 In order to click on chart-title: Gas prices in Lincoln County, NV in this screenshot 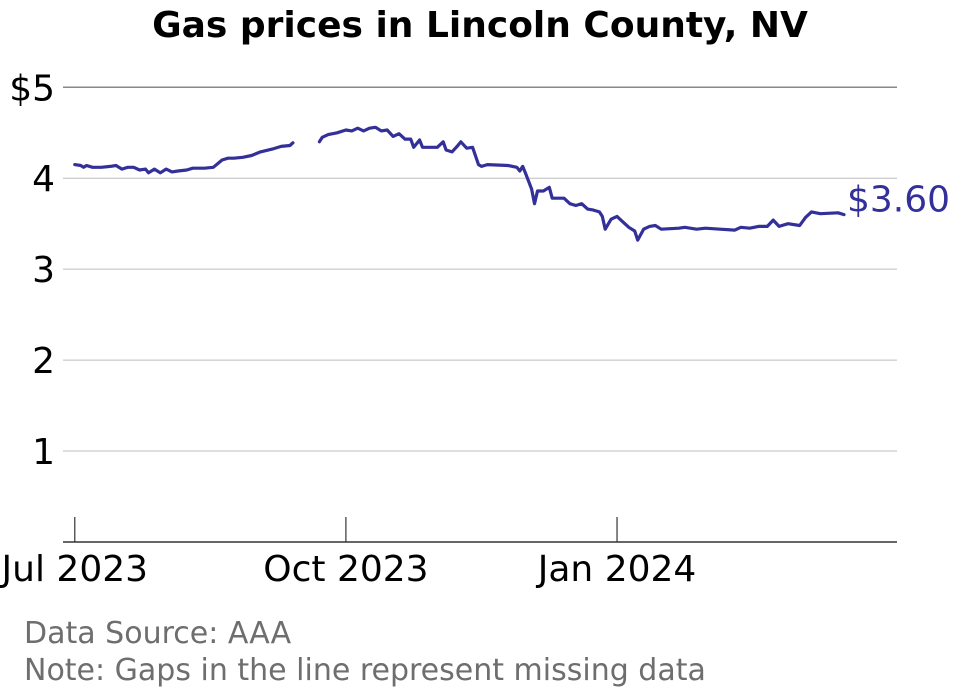, I will do `click(480, 25)`.